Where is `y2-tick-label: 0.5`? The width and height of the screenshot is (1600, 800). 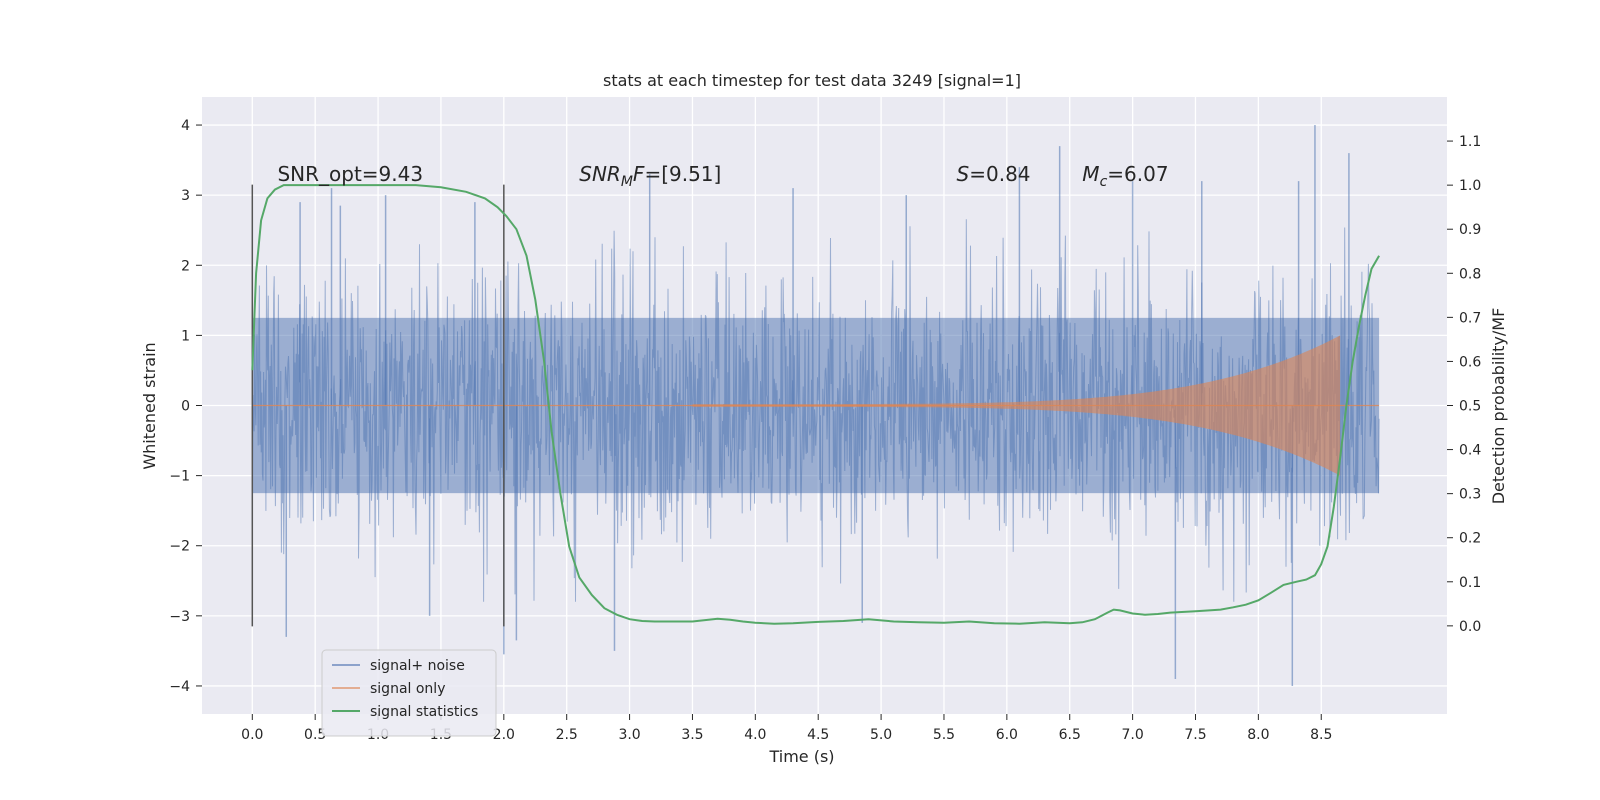 y2-tick-label: 0.5 is located at coordinates (1470, 407).